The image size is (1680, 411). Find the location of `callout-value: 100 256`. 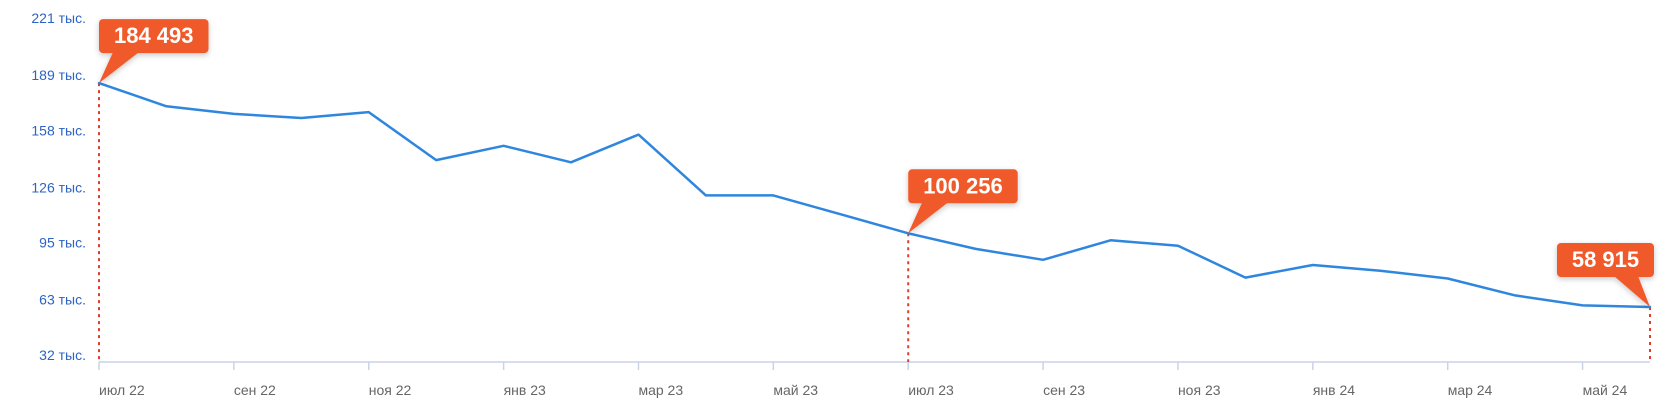

callout-value: 100 256 is located at coordinates (963, 185).